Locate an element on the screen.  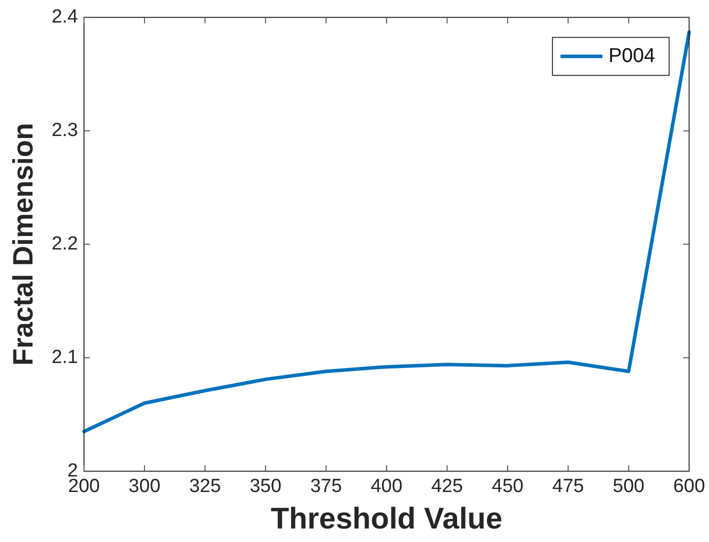
y-tick-label: 2.3 is located at coordinates (65, 131).